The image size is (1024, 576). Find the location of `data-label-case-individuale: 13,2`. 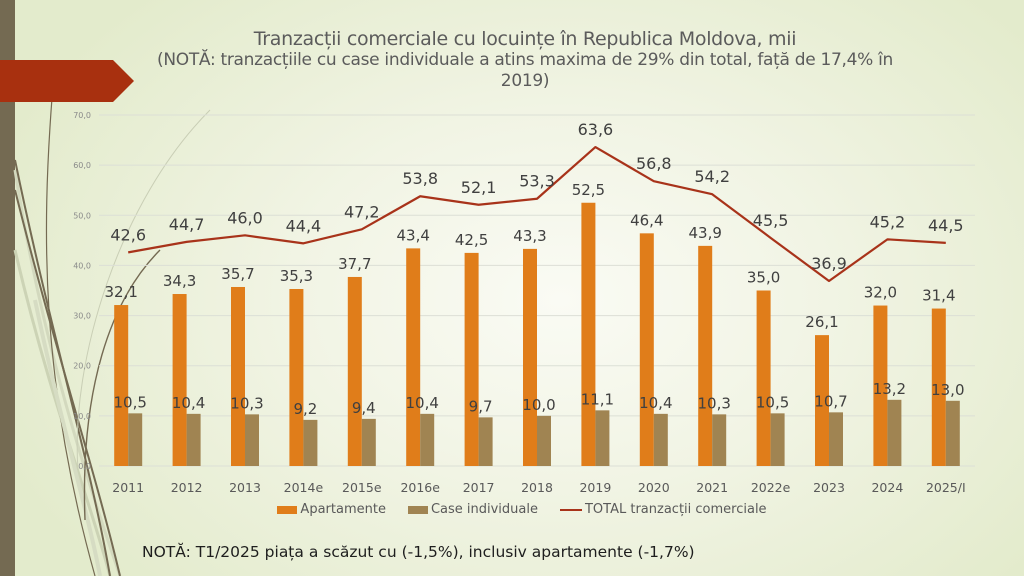

data-label-case-individuale: 13,2 is located at coordinates (889, 389).